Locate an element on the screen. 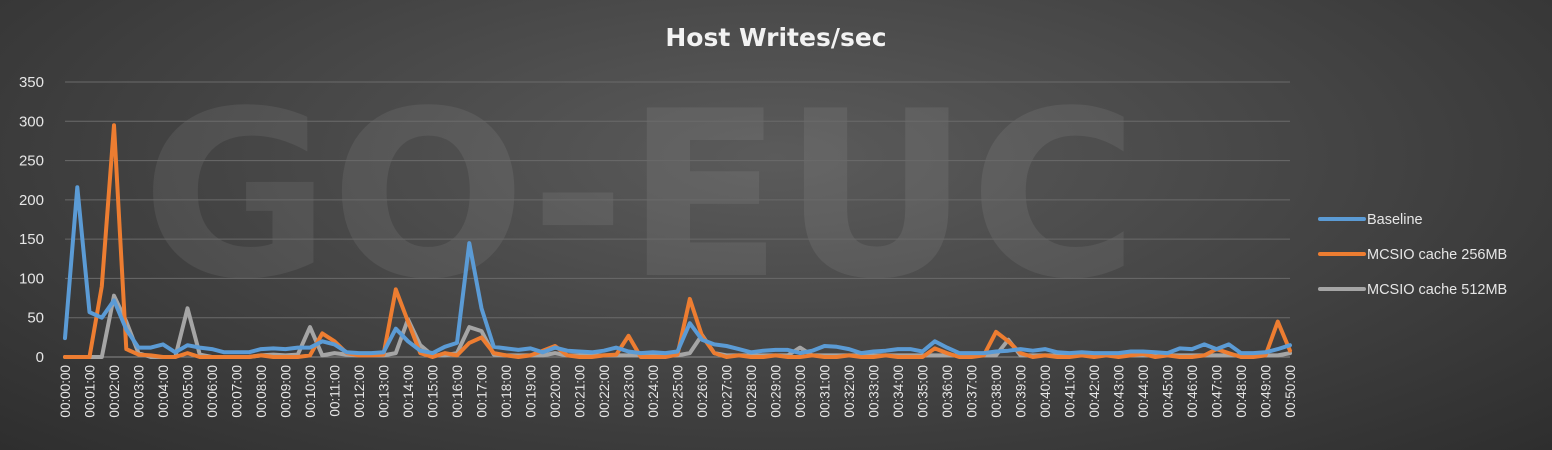 This screenshot has width=1552, height=450. x-tick-label: 00:48:00 is located at coordinates (1241, 391).